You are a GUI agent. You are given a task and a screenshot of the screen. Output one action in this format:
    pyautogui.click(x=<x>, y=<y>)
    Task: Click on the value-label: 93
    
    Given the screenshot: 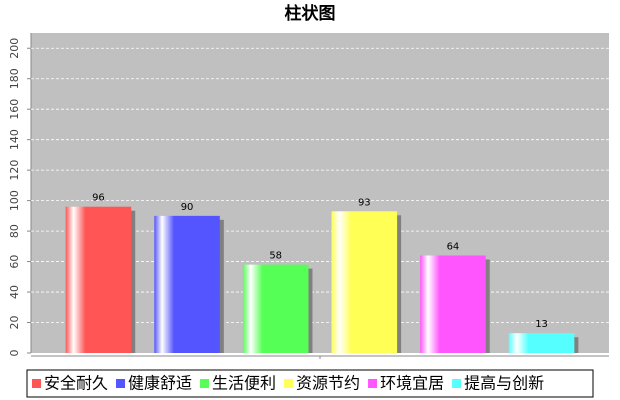 What is the action you would take?
    pyautogui.click(x=364, y=202)
    